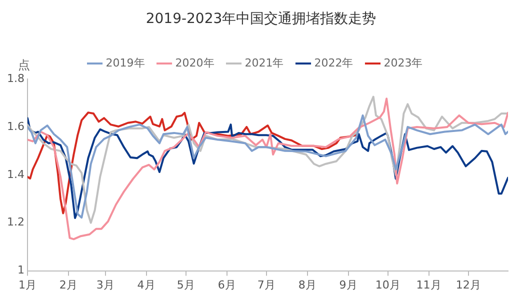  What do you see at coordinates (125, 63) in the screenshot?
I see `legend-label: 2019年` at bounding box center [125, 63].